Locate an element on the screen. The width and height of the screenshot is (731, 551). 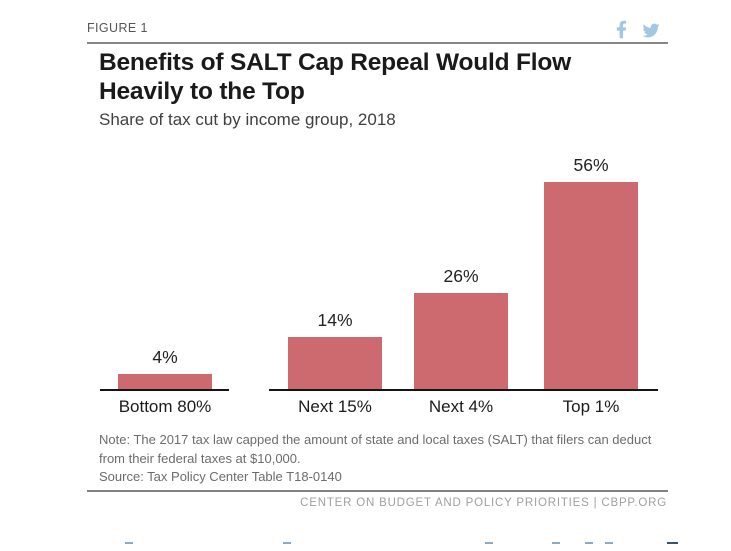
facebook-icon is located at coordinates (621, 29).